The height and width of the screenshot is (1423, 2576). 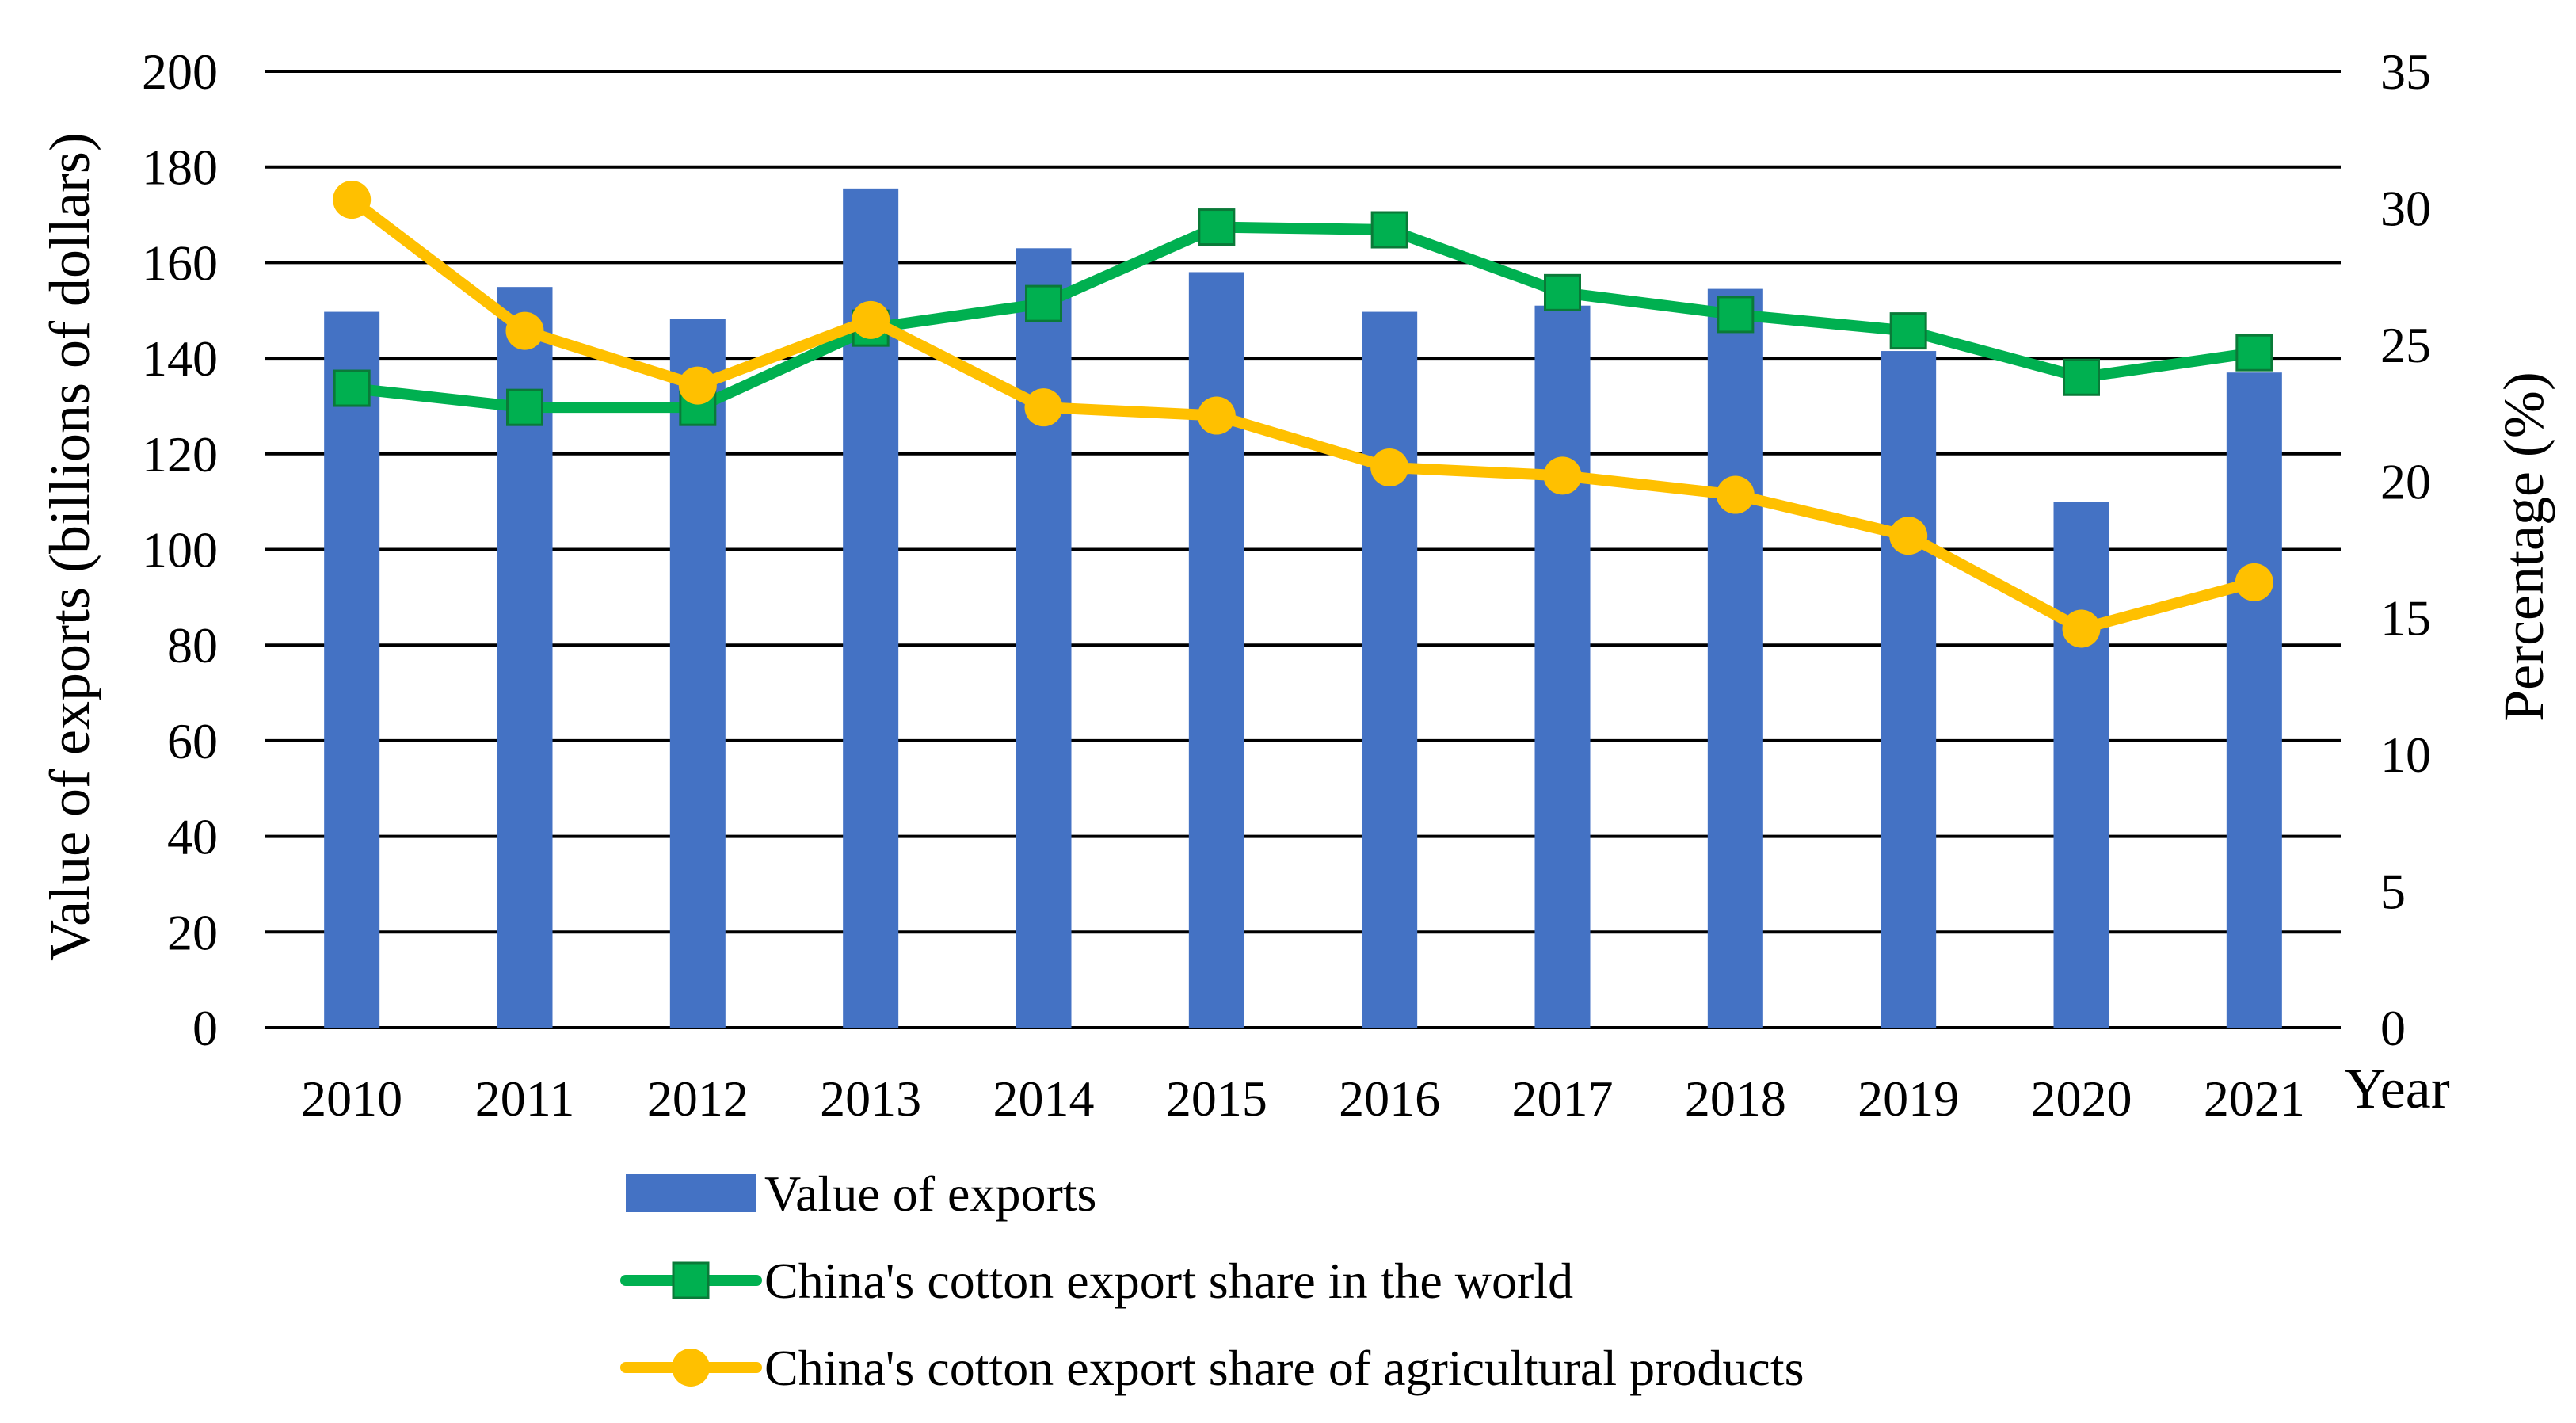 What do you see at coordinates (871, 1098) in the screenshot?
I see `x-tick-label: 2013` at bounding box center [871, 1098].